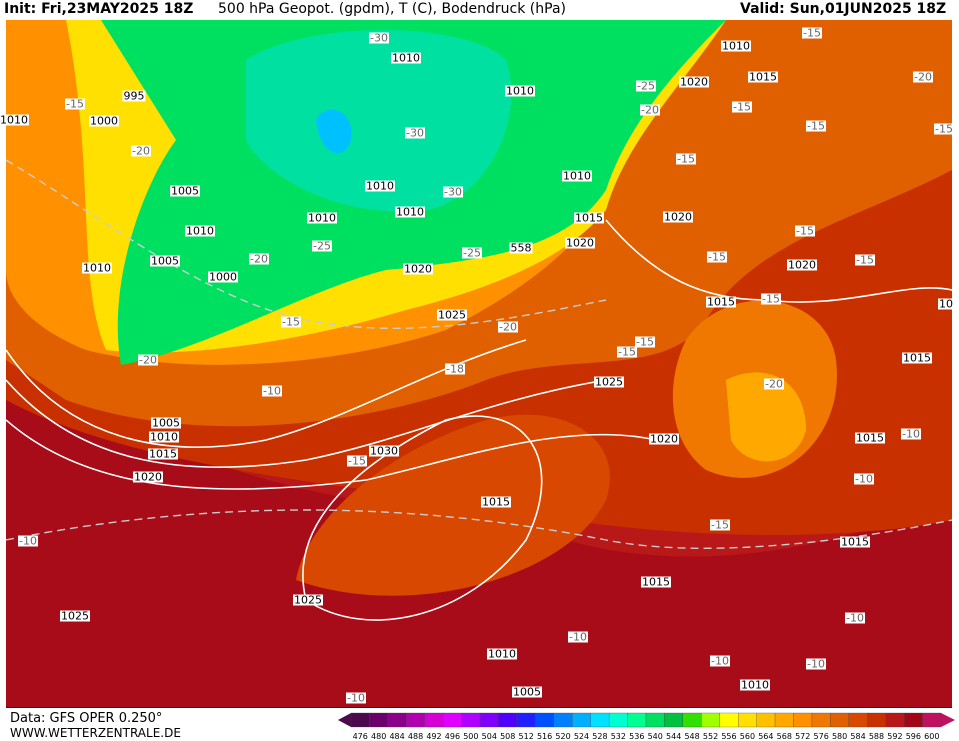 The image size is (959, 741). I want to click on colorbar-label: 536, so click(637, 736).